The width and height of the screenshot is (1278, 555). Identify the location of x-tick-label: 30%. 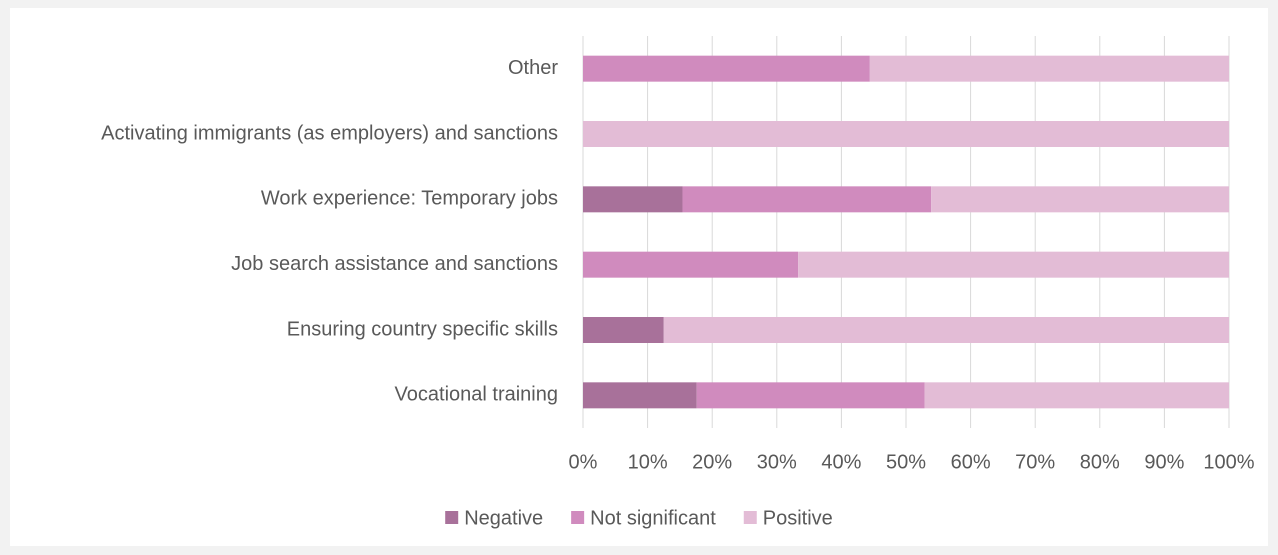
(777, 462).